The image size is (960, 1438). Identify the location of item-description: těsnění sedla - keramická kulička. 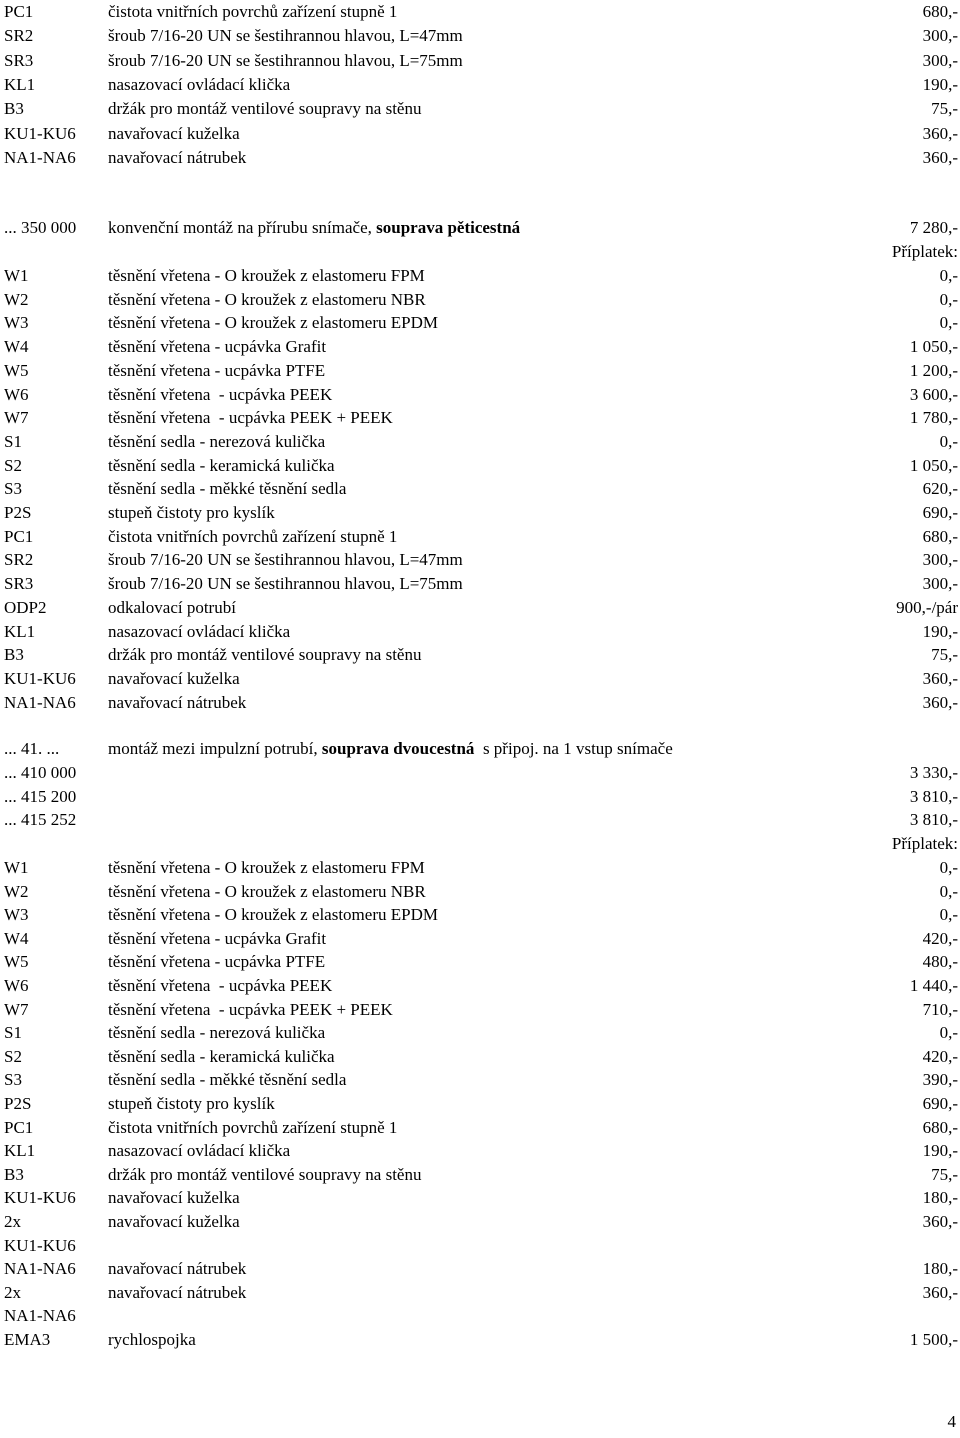
(221, 1056).